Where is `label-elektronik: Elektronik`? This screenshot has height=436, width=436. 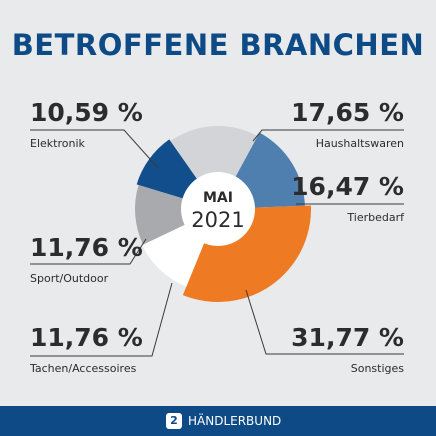 label-elektronik: Elektronik is located at coordinates (57, 143).